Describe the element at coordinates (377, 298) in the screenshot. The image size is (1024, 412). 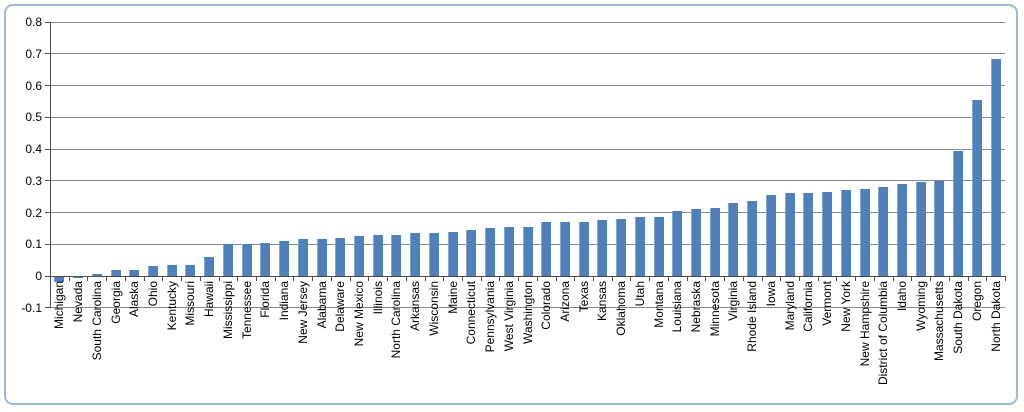
I see `category-label: Illinois` at that location.